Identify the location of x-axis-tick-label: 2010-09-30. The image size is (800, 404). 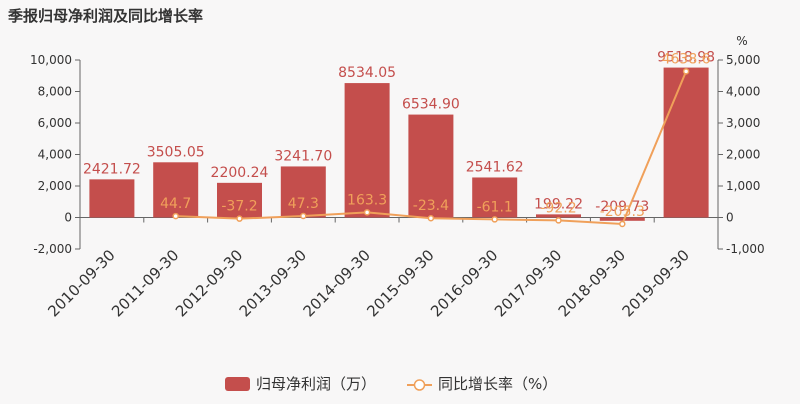
(81, 283).